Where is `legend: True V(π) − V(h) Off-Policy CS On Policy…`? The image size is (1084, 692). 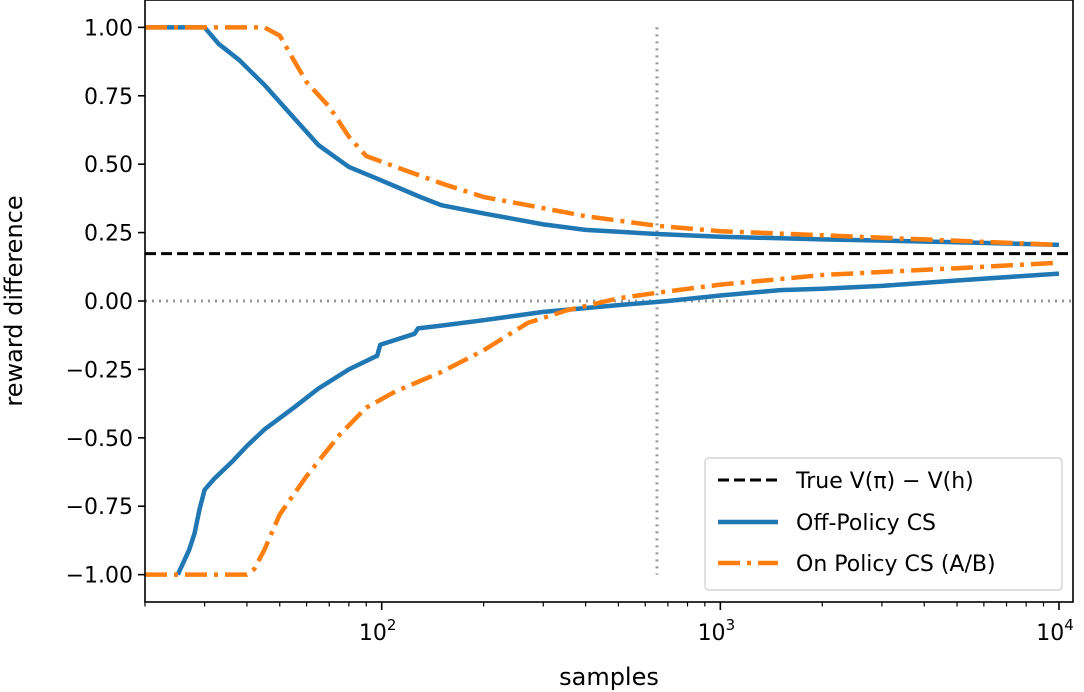 legend: True V(π) − V(h) Off-Policy CS On Policy… is located at coordinates (883, 524).